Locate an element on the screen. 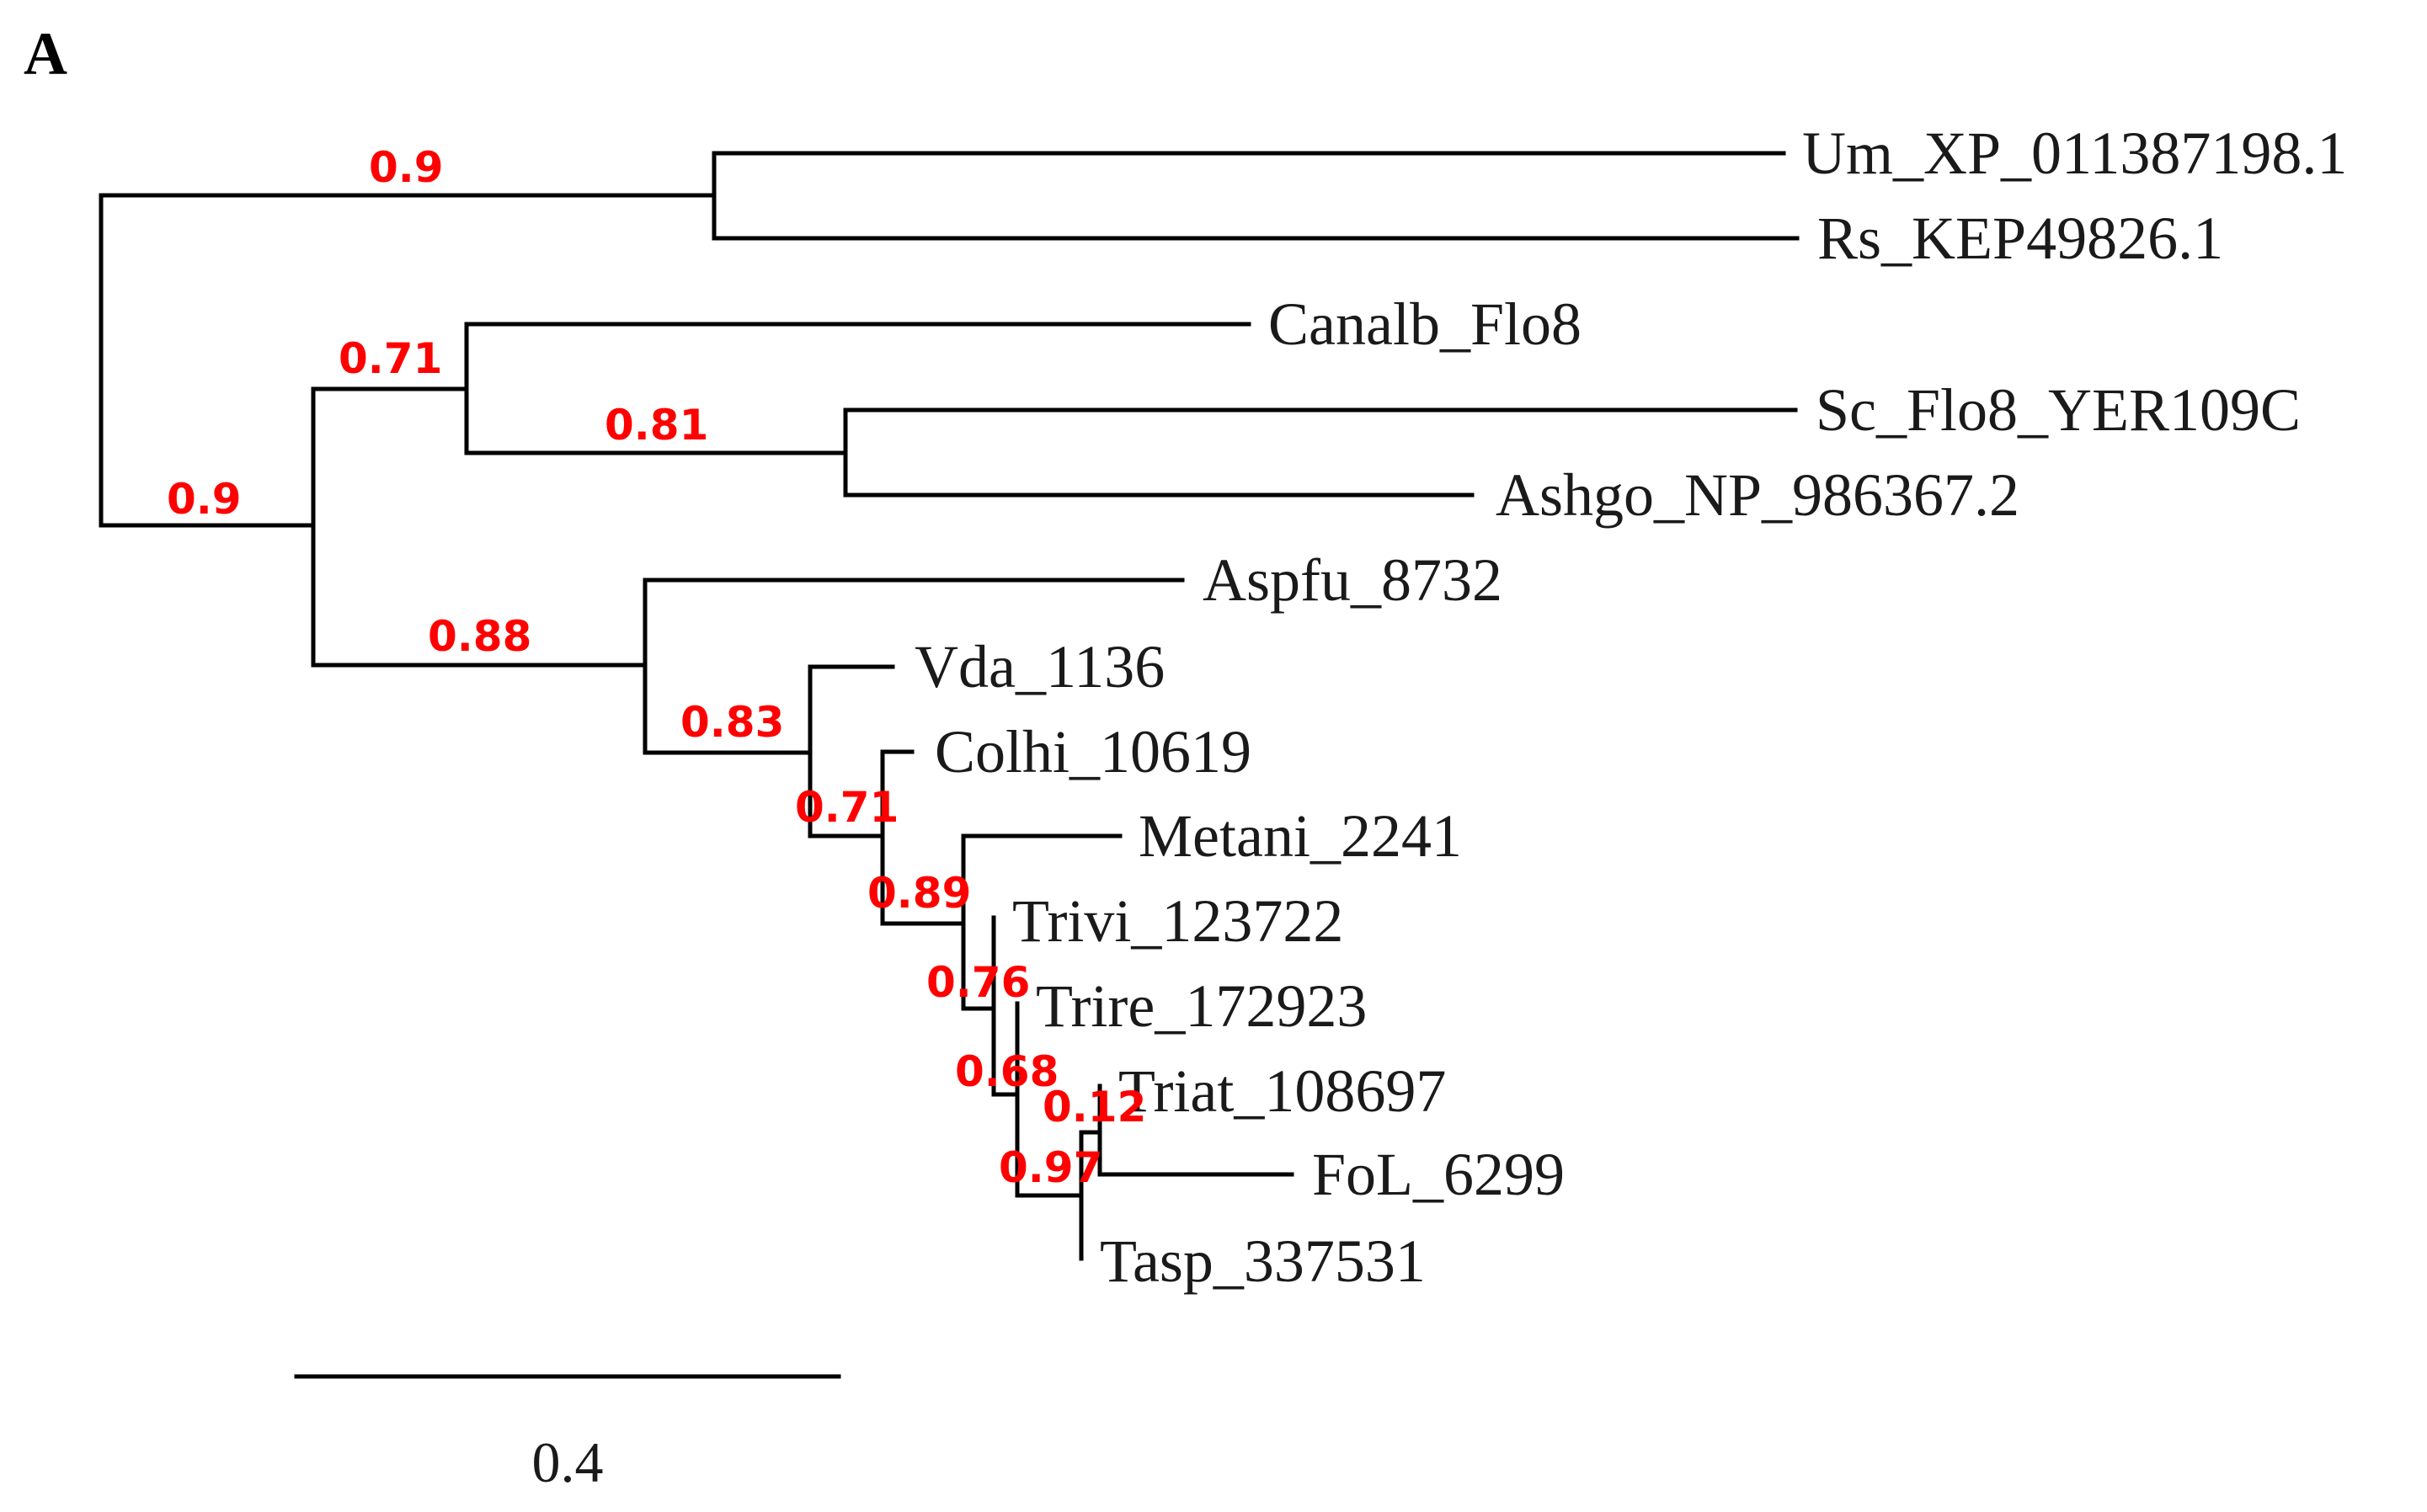 The image size is (2427, 1512). support-vda: 0.83 is located at coordinates (732, 723).